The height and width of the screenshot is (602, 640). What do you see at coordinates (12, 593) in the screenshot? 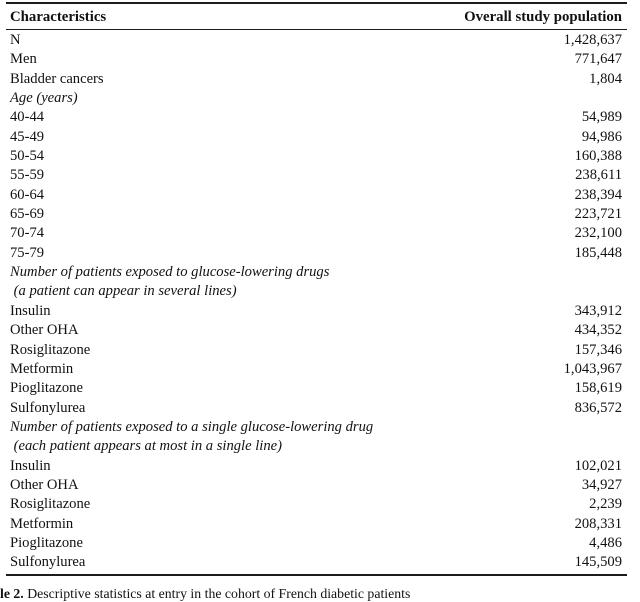
I see `caption-label: le 2.` at bounding box center [12, 593].